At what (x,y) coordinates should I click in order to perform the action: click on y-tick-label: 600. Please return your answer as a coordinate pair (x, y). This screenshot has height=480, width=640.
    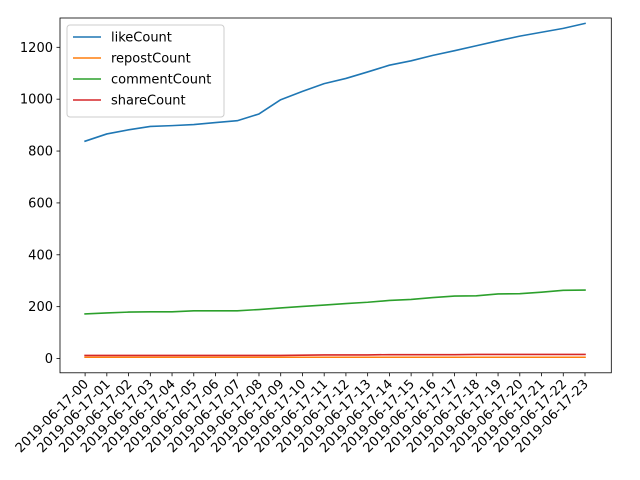
    Looking at the image, I should click on (40, 203).